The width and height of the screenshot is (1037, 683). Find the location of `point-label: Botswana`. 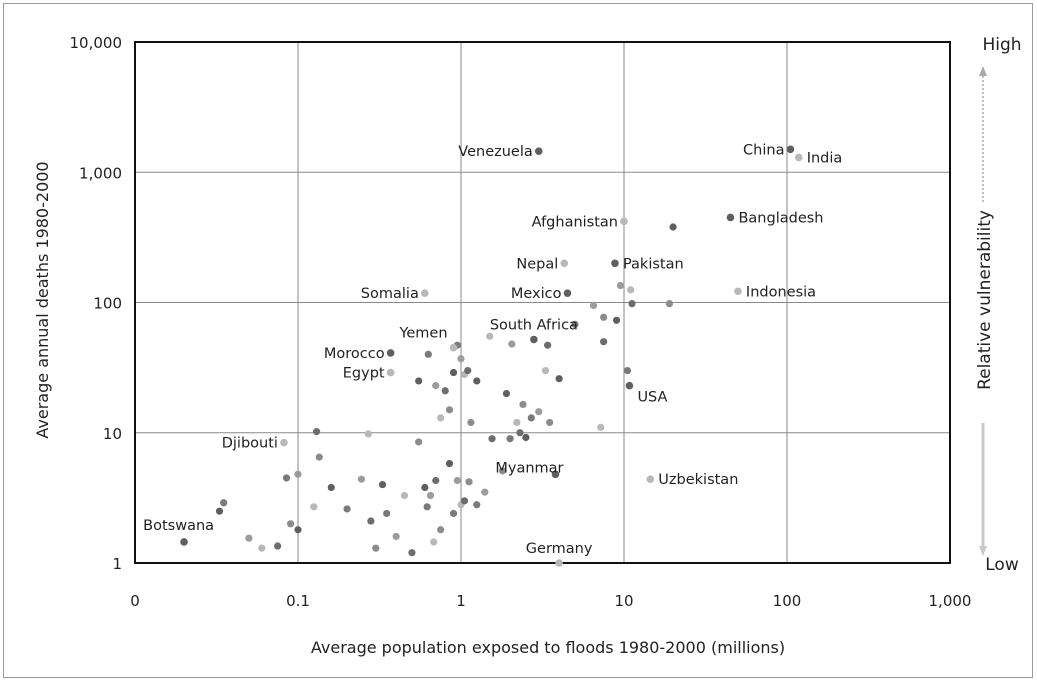

point-label: Botswana is located at coordinates (178, 526).